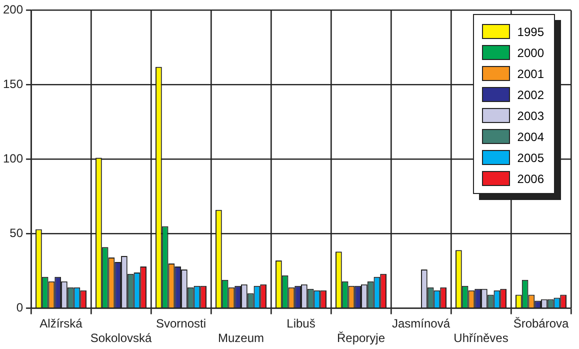 Image resolution: width=579 pixels, height=349 pixels. Describe the element at coordinates (13, 84) in the screenshot. I see `y-tick-label: 150` at that location.